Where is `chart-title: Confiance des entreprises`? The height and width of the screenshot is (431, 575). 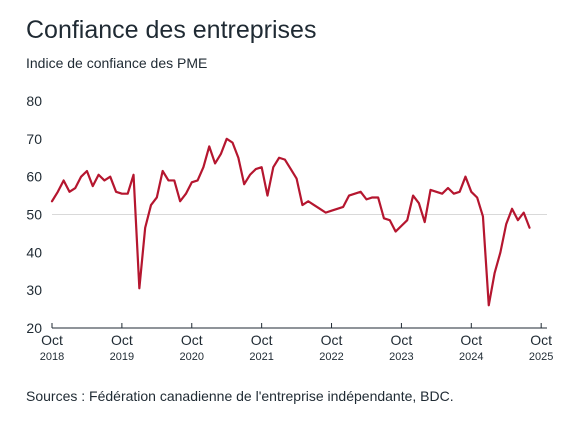
chart-title: Confiance des entreprises is located at coordinates (171, 30).